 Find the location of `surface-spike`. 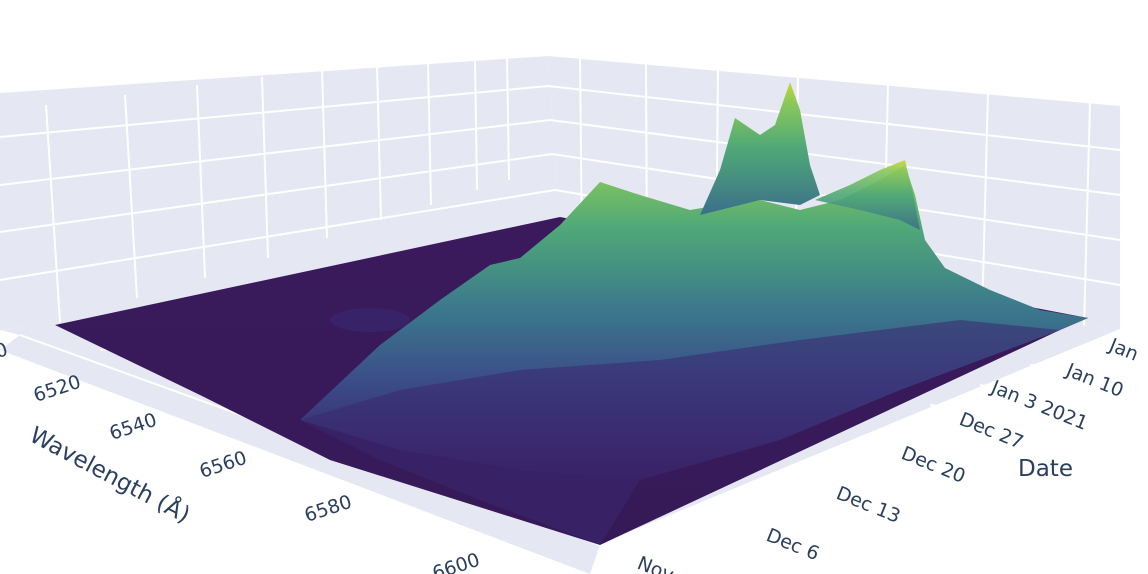

surface-spike is located at coordinates (760, 148).